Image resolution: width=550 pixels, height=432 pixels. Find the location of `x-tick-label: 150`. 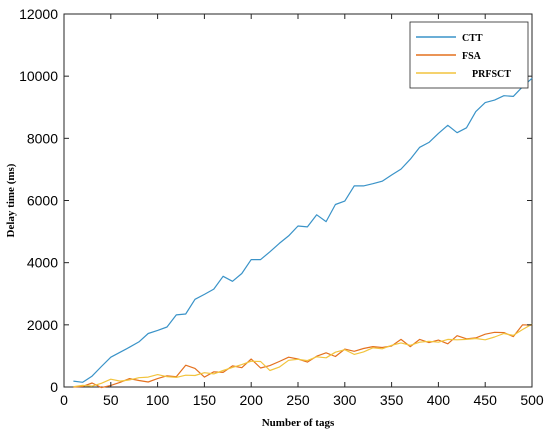

x-tick-label: 150 is located at coordinates (205, 400).